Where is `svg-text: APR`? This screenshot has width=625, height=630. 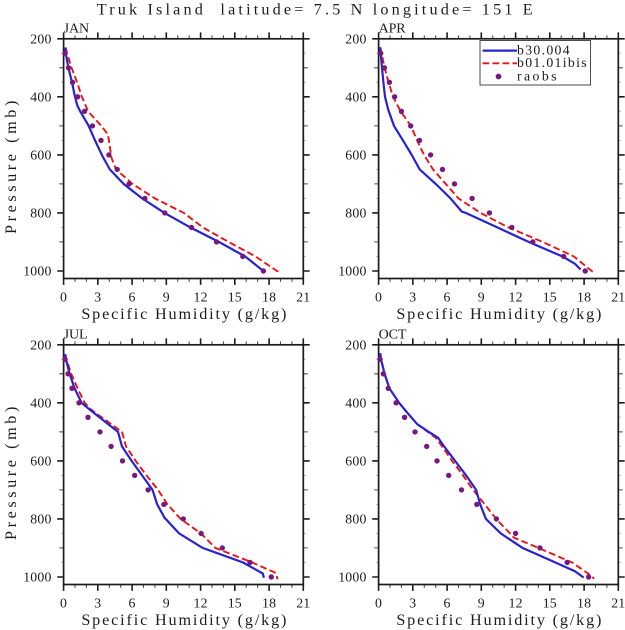 svg-text: APR is located at coordinates (393, 28).